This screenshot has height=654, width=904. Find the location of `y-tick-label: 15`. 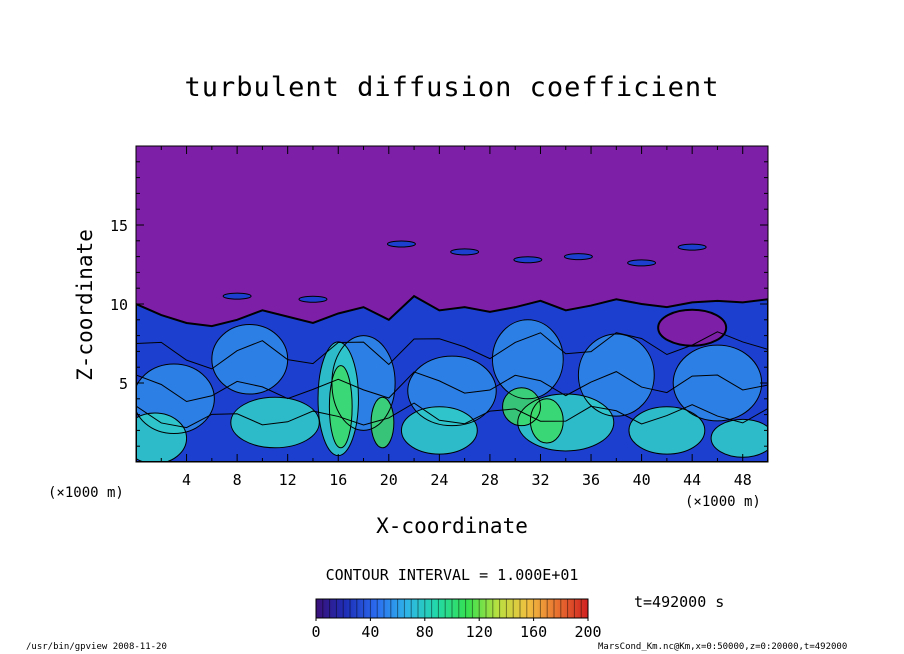

y-tick-label: 15 is located at coordinates (119, 226).